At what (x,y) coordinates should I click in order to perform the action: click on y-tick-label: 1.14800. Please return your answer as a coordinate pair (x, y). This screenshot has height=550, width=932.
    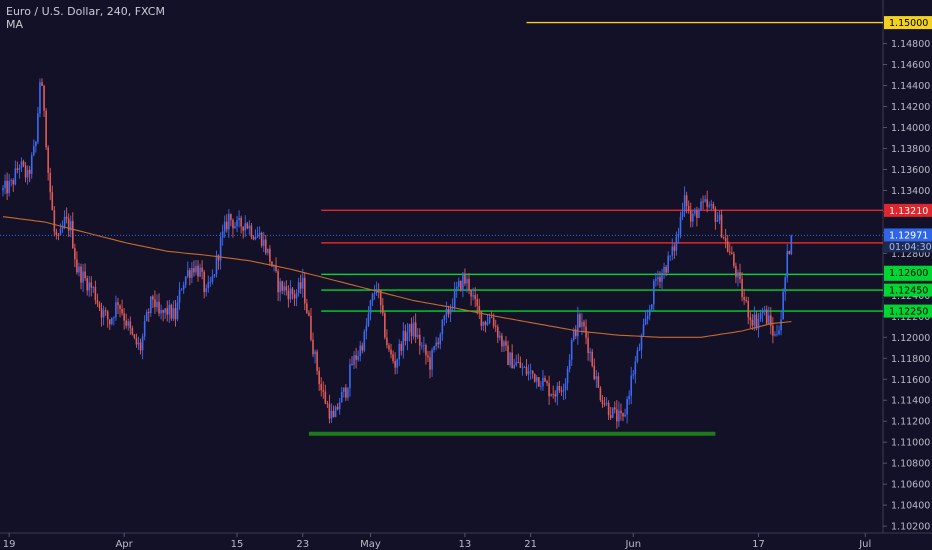
    Looking at the image, I should click on (910, 44).